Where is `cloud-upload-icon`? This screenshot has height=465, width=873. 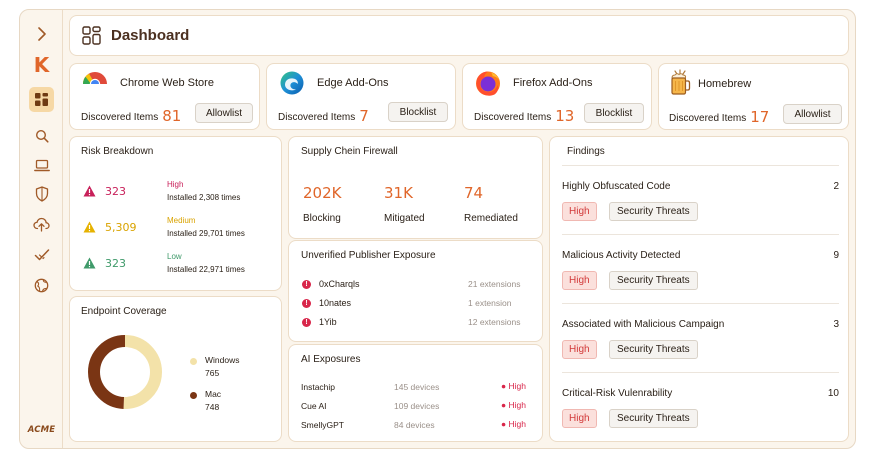 cloud-upload-icon is located at coordinates (41, 224).